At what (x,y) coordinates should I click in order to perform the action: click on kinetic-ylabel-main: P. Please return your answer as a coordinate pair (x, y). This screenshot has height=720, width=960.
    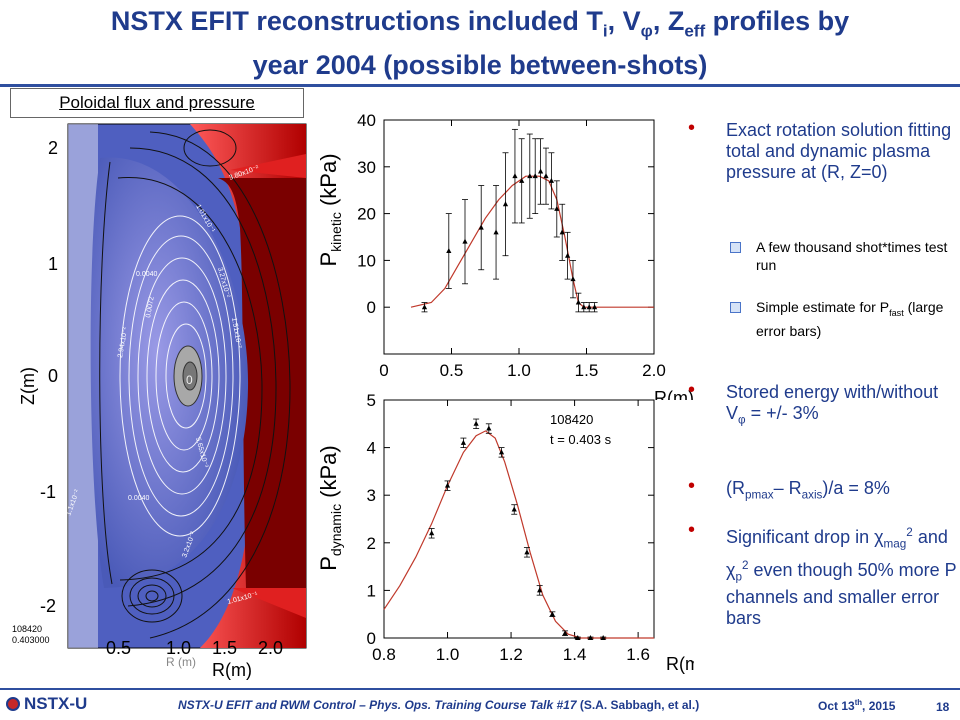
    Looking at the image, I should click on (328, 259).